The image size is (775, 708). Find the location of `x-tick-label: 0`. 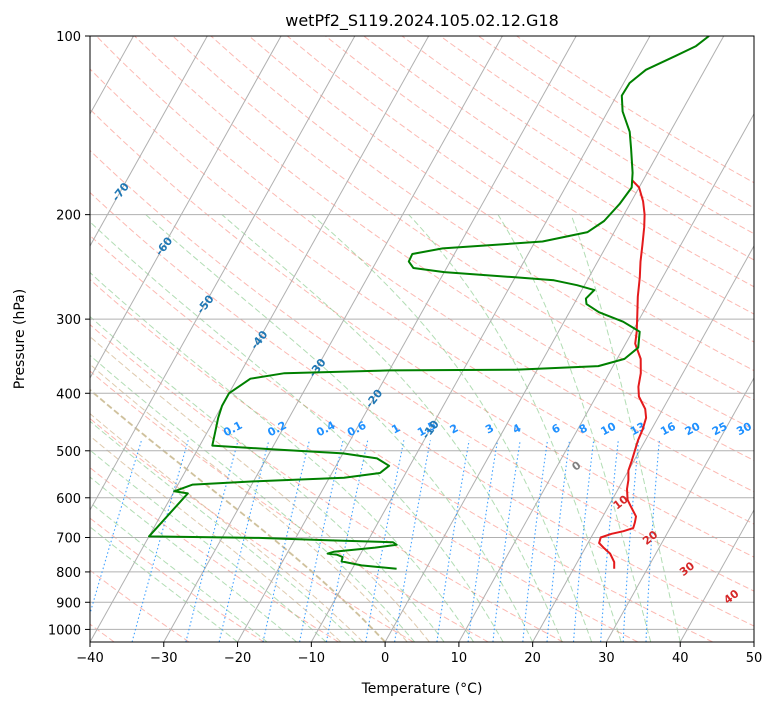

x-tick-label: 0 is located at coordinates (385, 658).